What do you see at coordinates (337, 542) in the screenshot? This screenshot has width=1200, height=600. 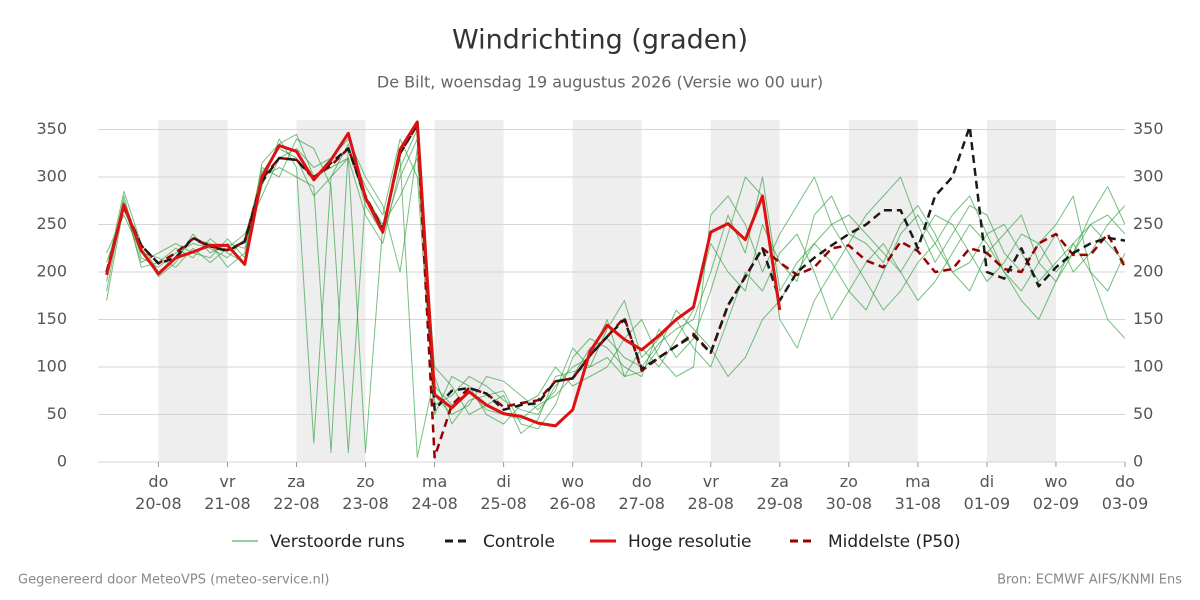 I see `legend-label: Verstoorde runs` at bounding box center [337, 542].